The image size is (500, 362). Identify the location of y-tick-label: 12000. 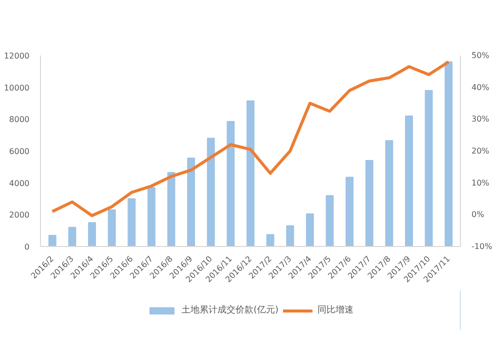
(17, 56).